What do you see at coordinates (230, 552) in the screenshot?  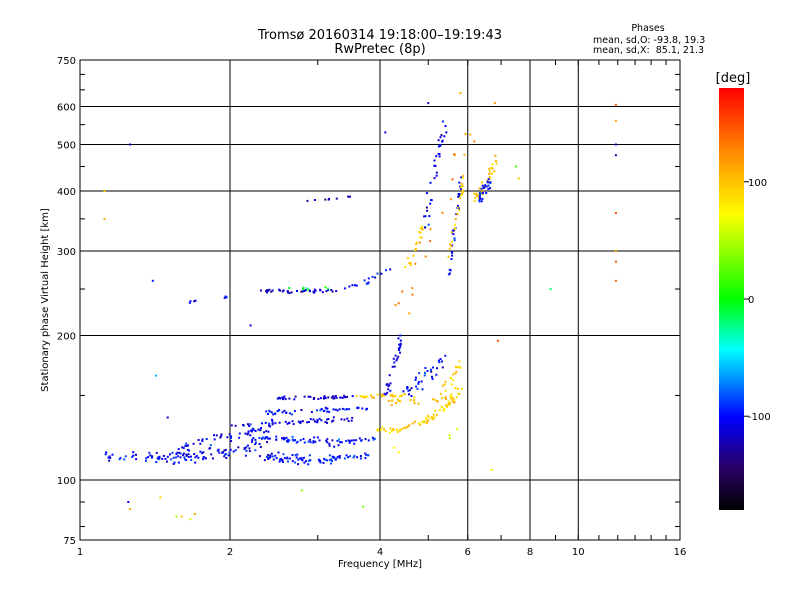 I see `x-tick-label: 2` at bounding box center [230, 552].